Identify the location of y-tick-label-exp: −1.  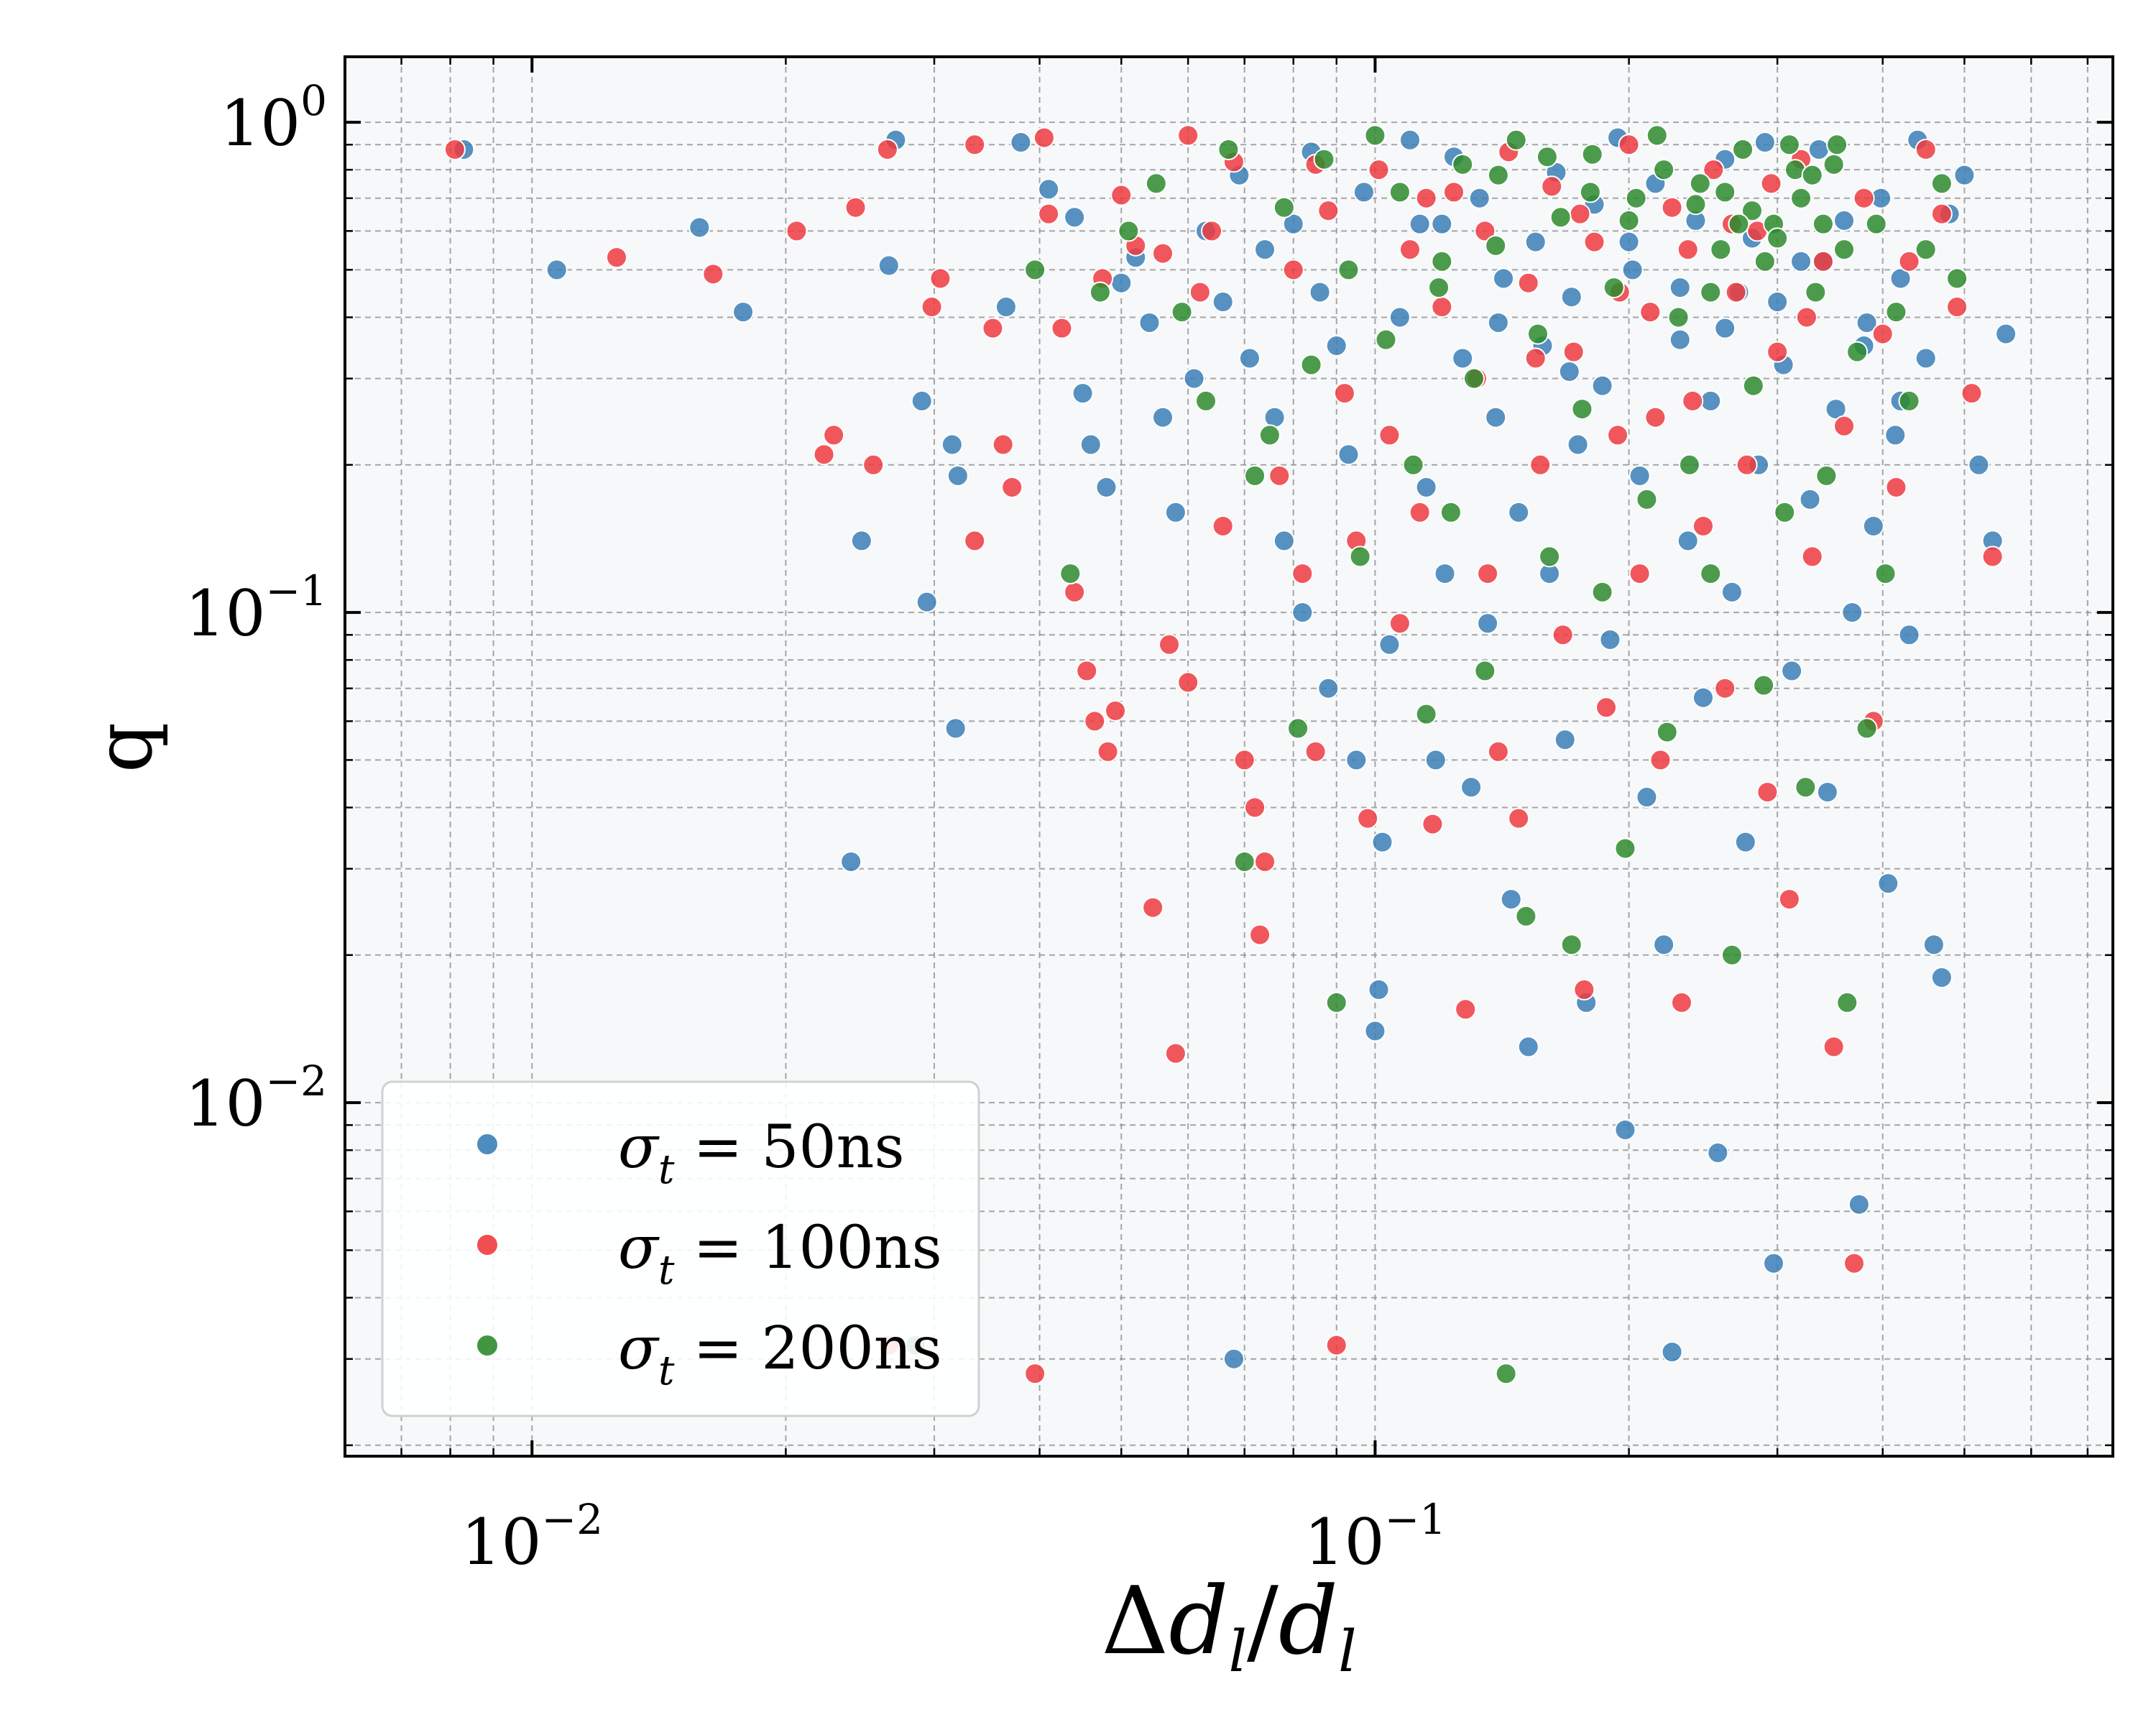
(297, 590).